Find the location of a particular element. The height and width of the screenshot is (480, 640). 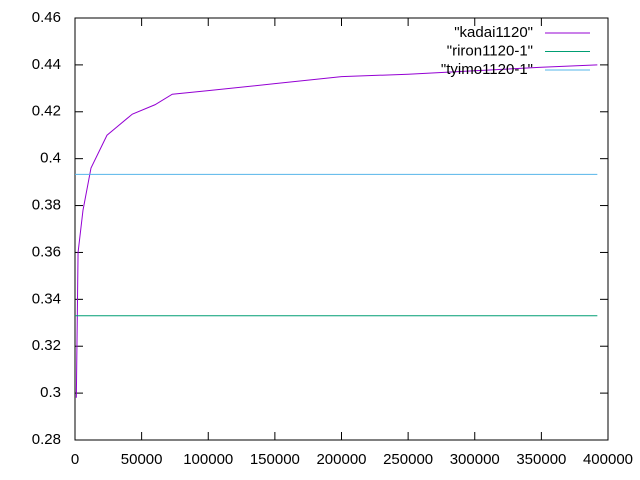

y-tick-label: 0.38 is located at coordinates (46, 205).